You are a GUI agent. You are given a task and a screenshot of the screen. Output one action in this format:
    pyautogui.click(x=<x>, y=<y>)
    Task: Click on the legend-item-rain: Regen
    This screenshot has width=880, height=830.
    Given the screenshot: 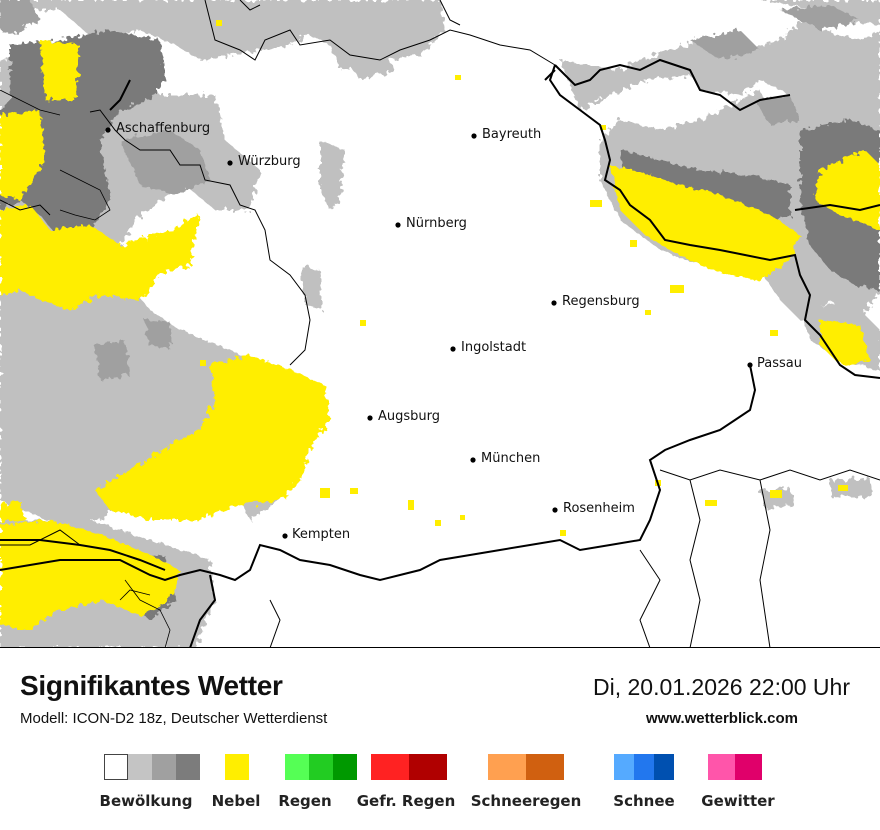 What is the action you would take?
    pyautogui.click(x=317, y=782)
    